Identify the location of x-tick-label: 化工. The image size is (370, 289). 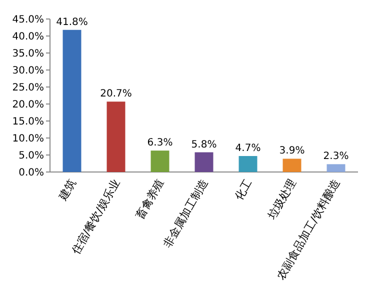
(243, 190).